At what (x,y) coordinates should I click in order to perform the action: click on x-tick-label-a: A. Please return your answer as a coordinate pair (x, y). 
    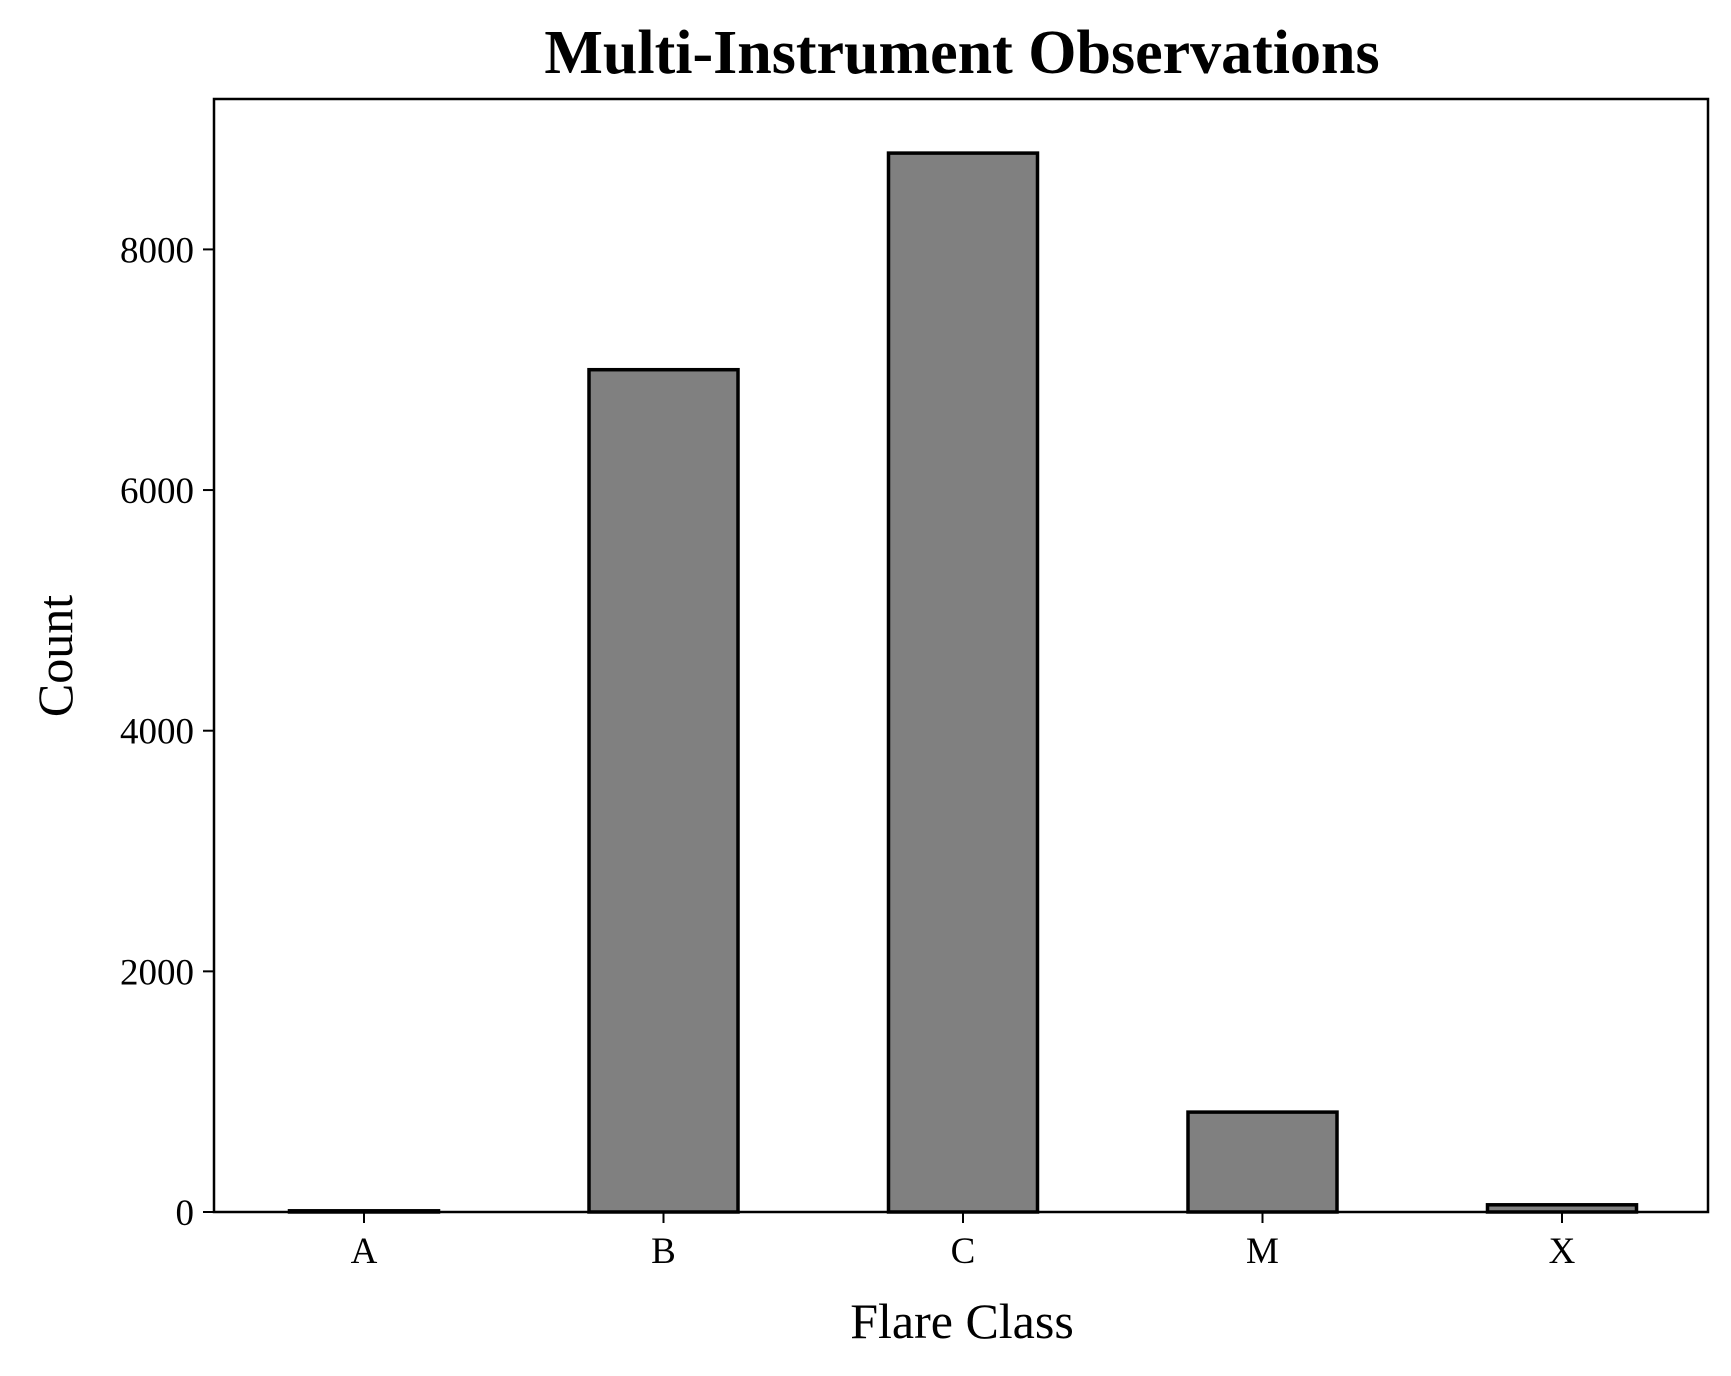
    Looking at the image, I should click on (364, 1251).